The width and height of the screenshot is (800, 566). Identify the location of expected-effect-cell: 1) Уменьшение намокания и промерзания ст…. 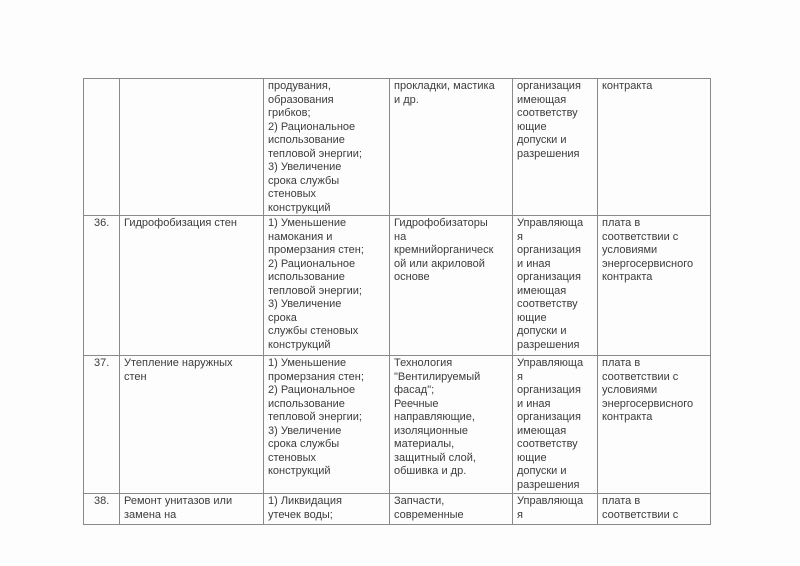
(326, 285).